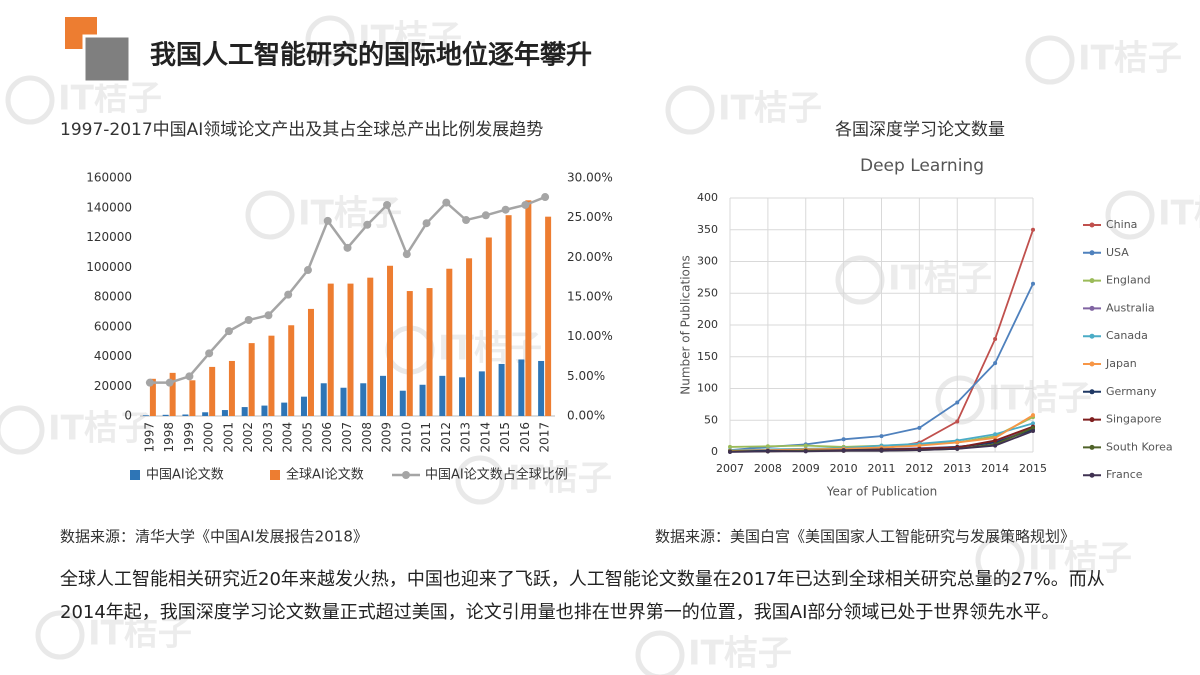 This screenshot has height=675, width=1200. I want to click on y-tick-label: 40000, so click(113, 356).